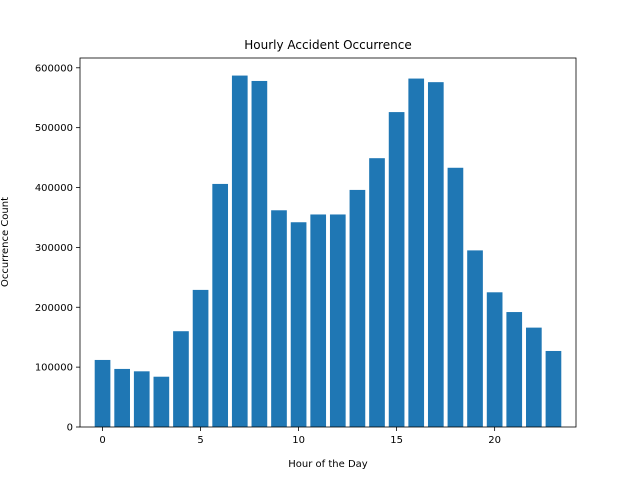 This screenshot has height=480, width=640. Describe the element at coordinates (70, 428) in the screenshot. I see `y-tick-label: 0` at that location.